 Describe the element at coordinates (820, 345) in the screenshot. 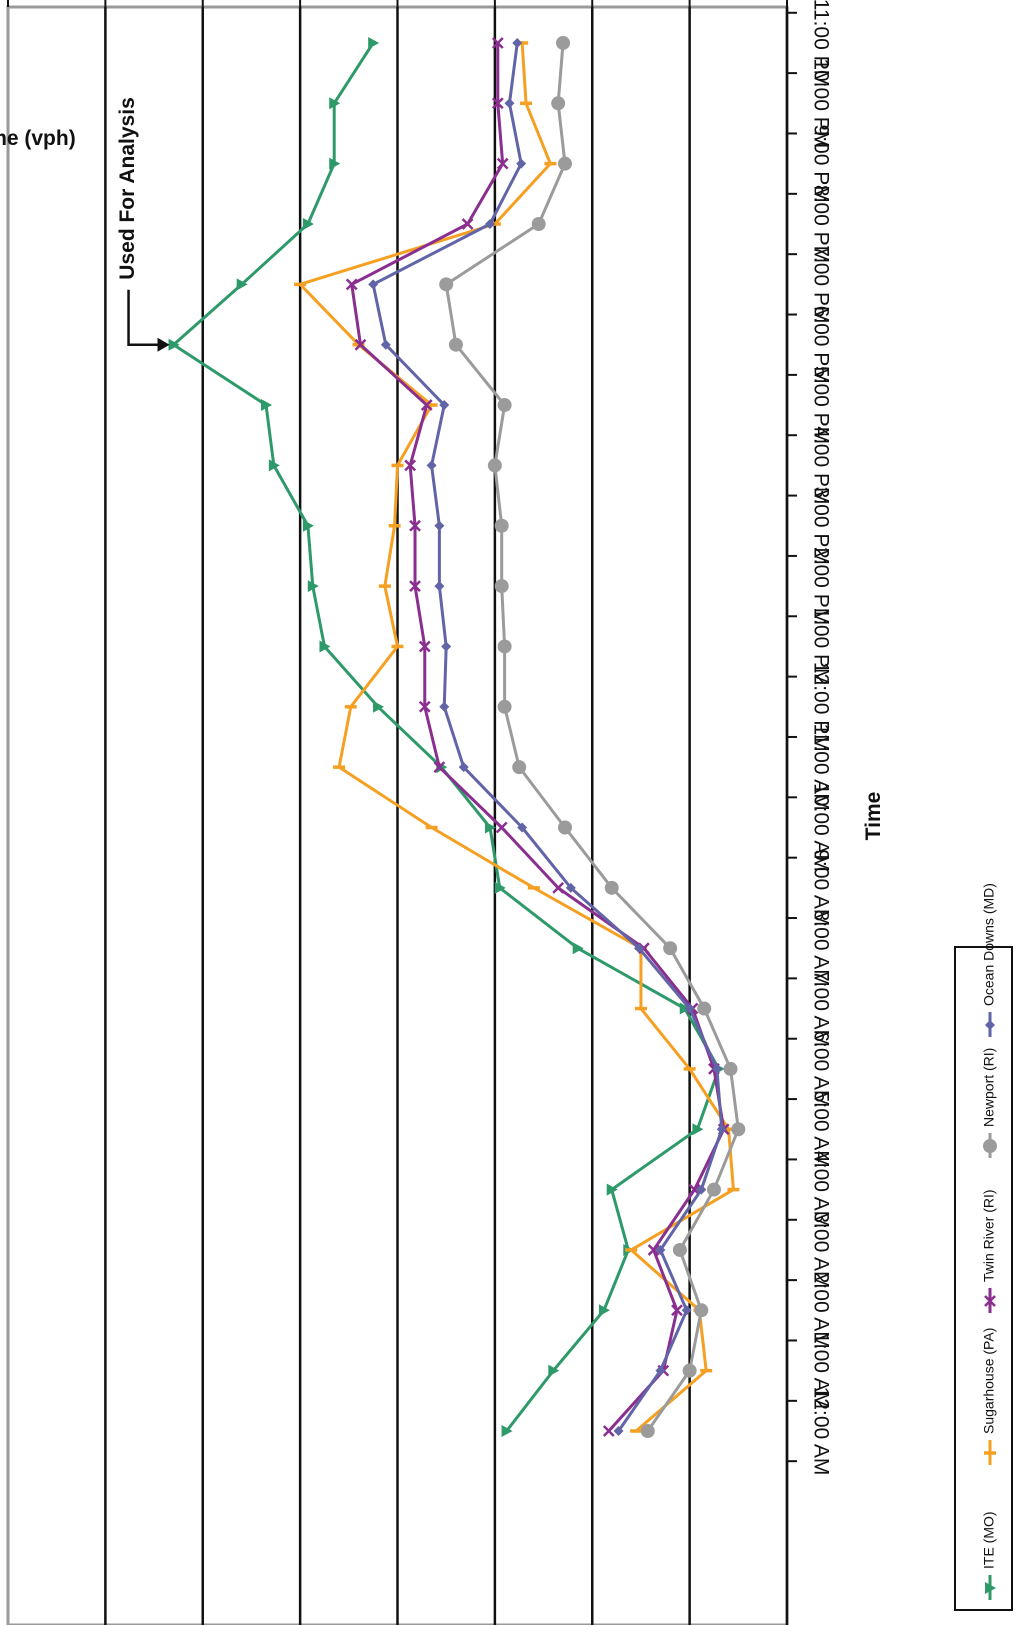

I see `x-tick-label: 6:00 PM` at that location.